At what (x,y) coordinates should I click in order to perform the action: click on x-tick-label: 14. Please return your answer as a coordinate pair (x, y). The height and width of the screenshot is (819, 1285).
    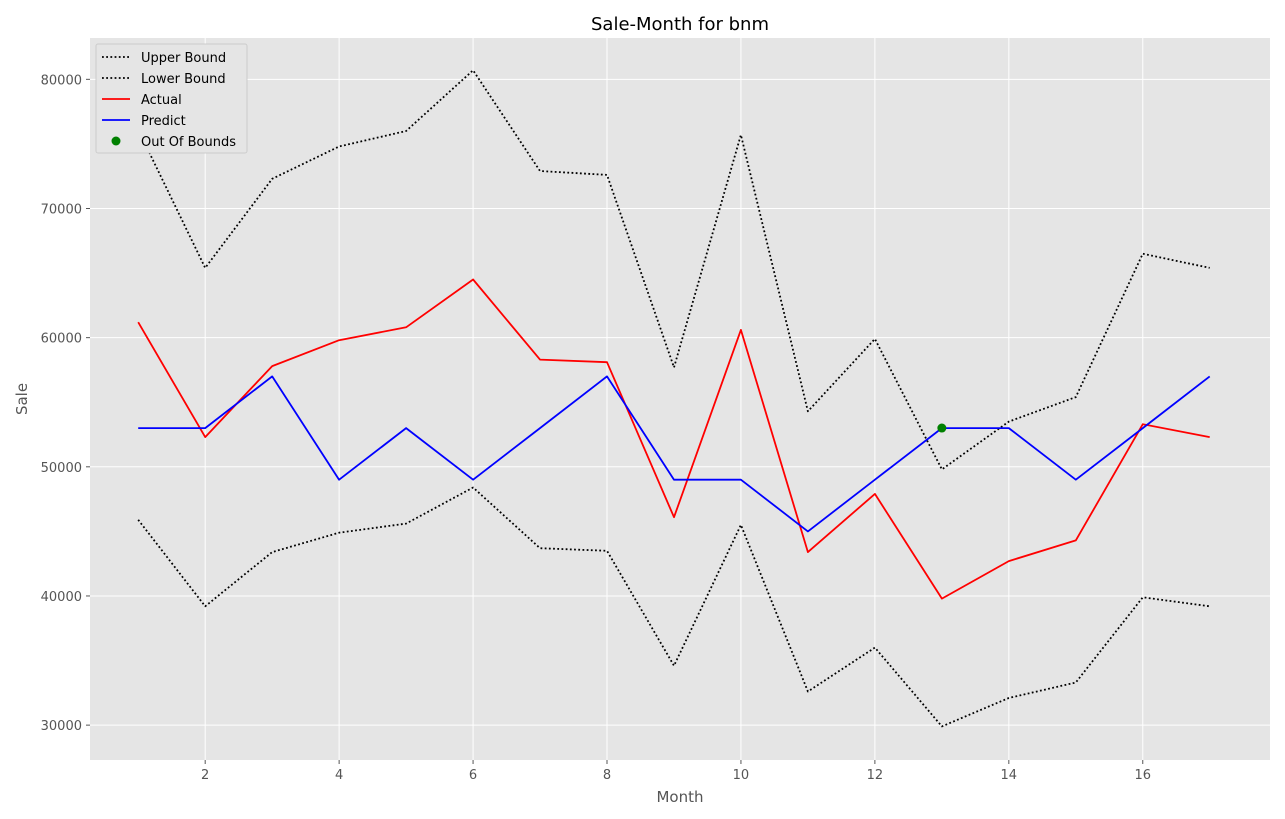
    Looking at the image, I should click on (1009, 775).